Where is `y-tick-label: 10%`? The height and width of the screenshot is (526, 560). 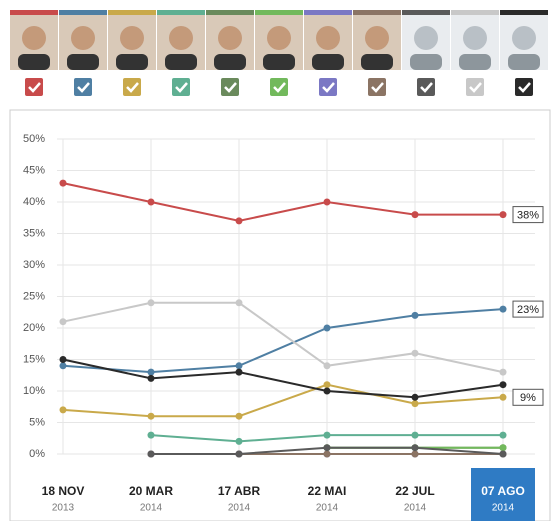 y-tick-label: 10% is located at coordinates (34, 391).